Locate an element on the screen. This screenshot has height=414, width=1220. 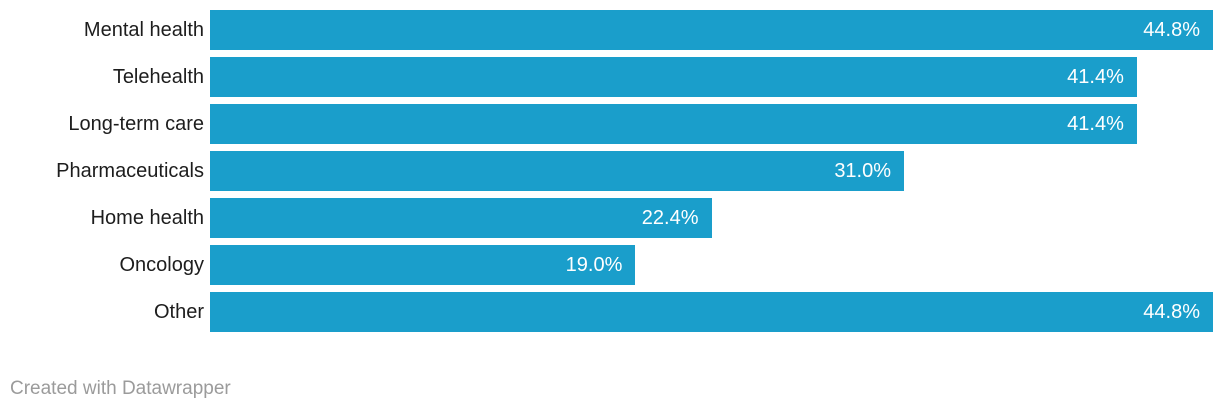
bar-row: Pharmaceuticals 31.0% is located at coordinates (610, 171).